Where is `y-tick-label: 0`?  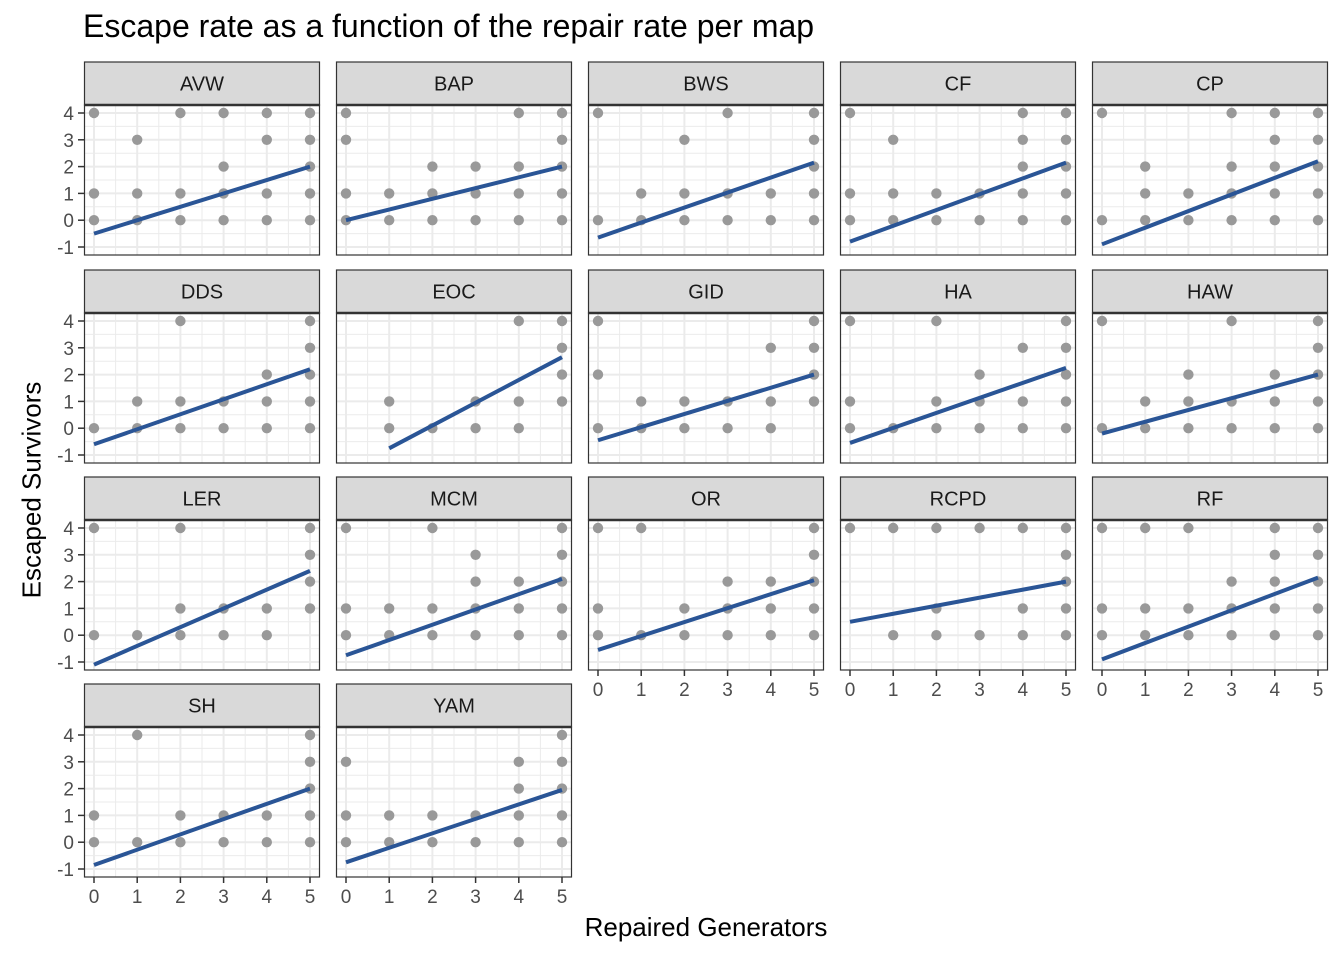 y-tick-label: 0 is located at coordinates (68, 221).